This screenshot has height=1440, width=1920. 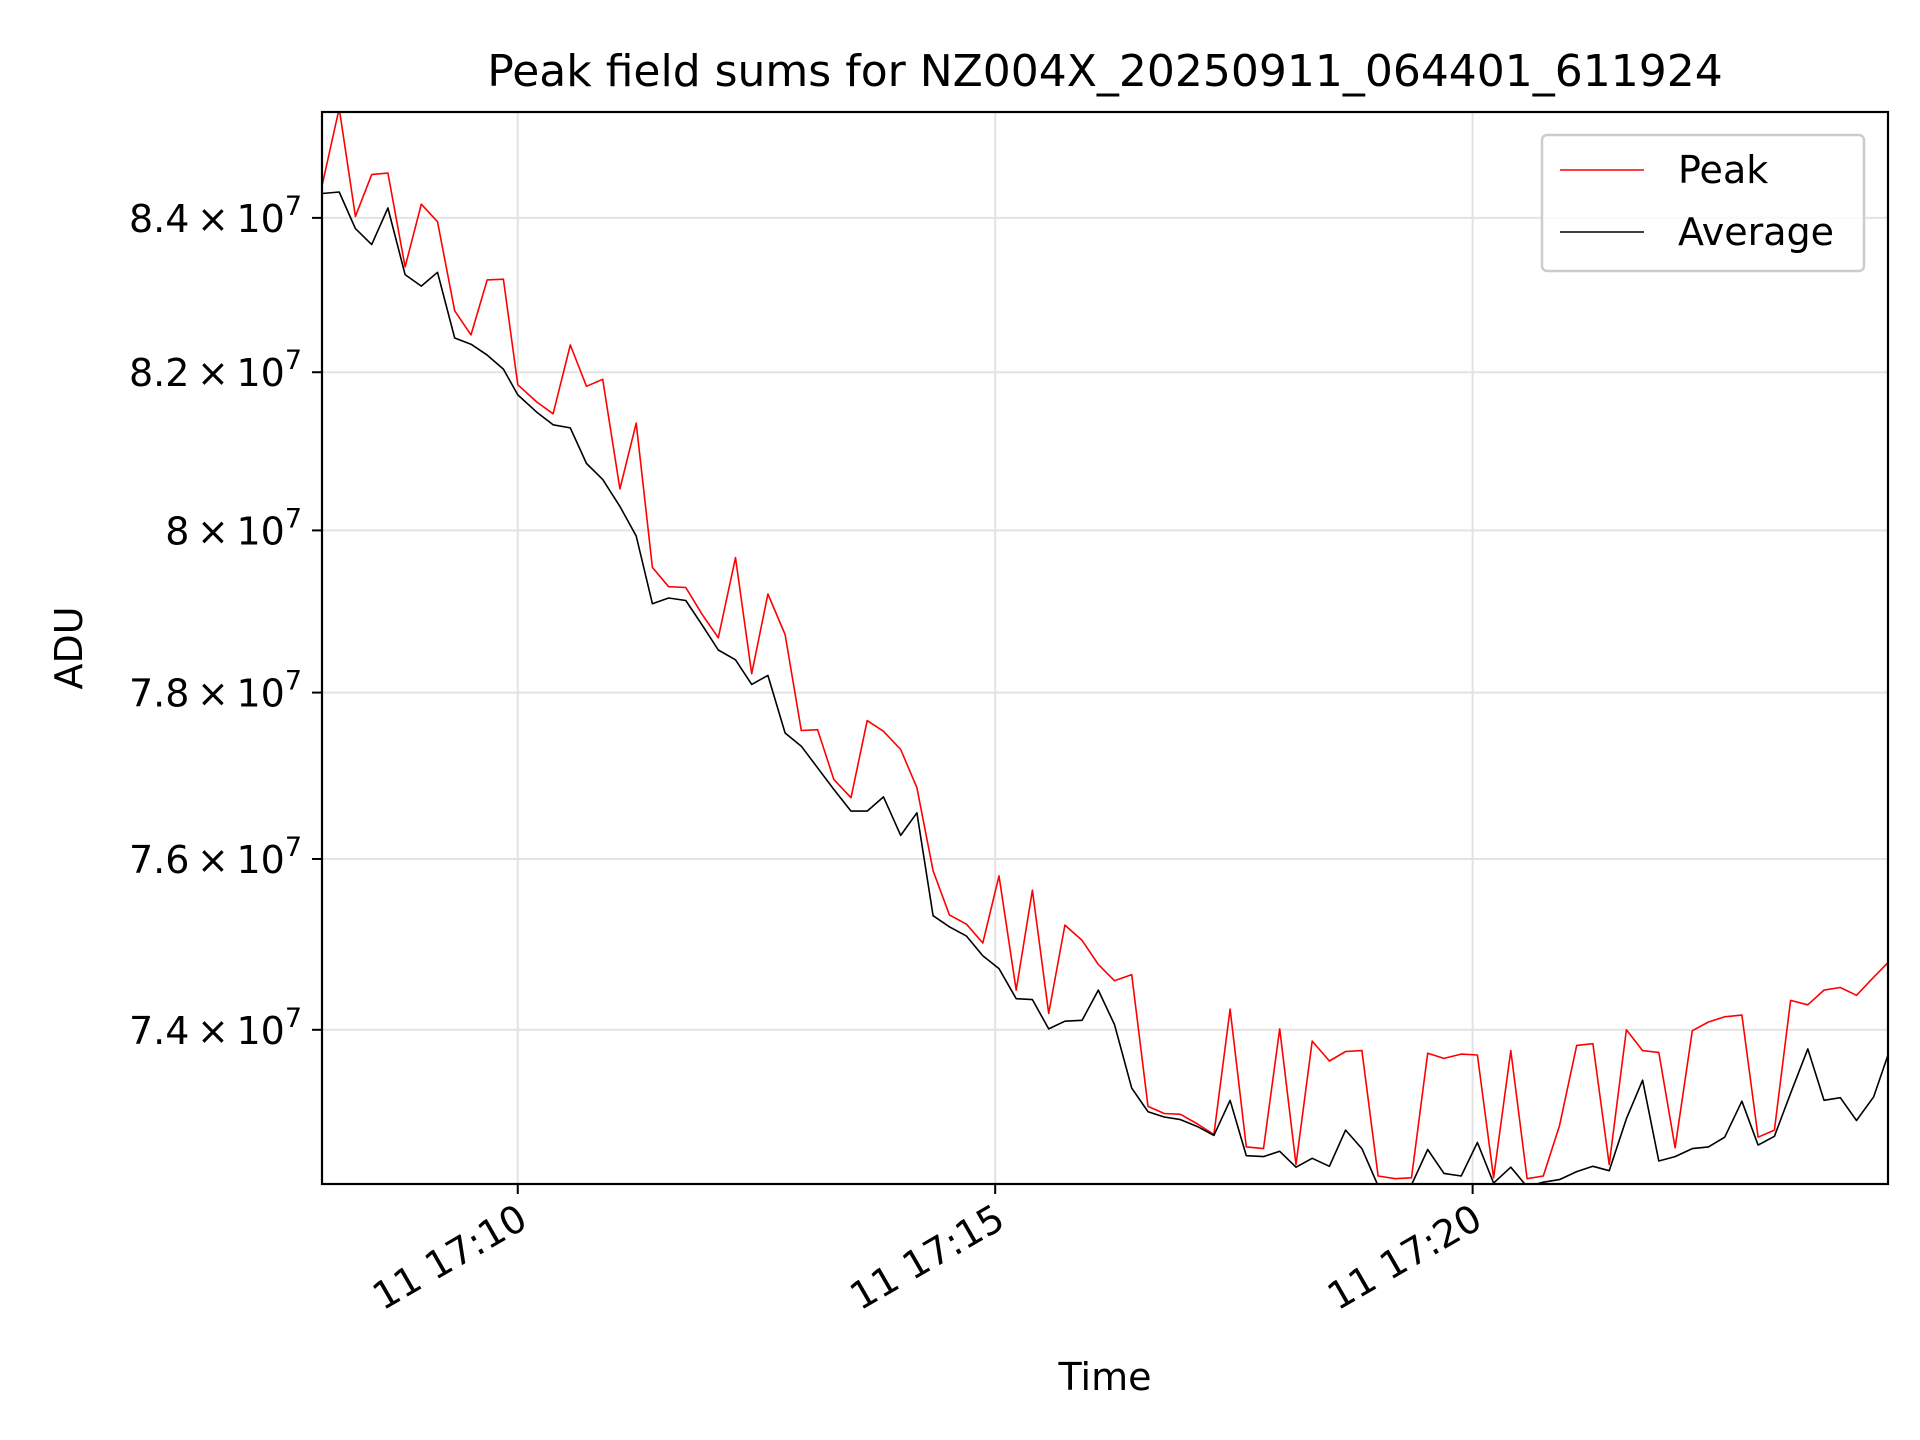 I want to click on x-tick-label: 11 17:20, so click(x=1404, y=1257).